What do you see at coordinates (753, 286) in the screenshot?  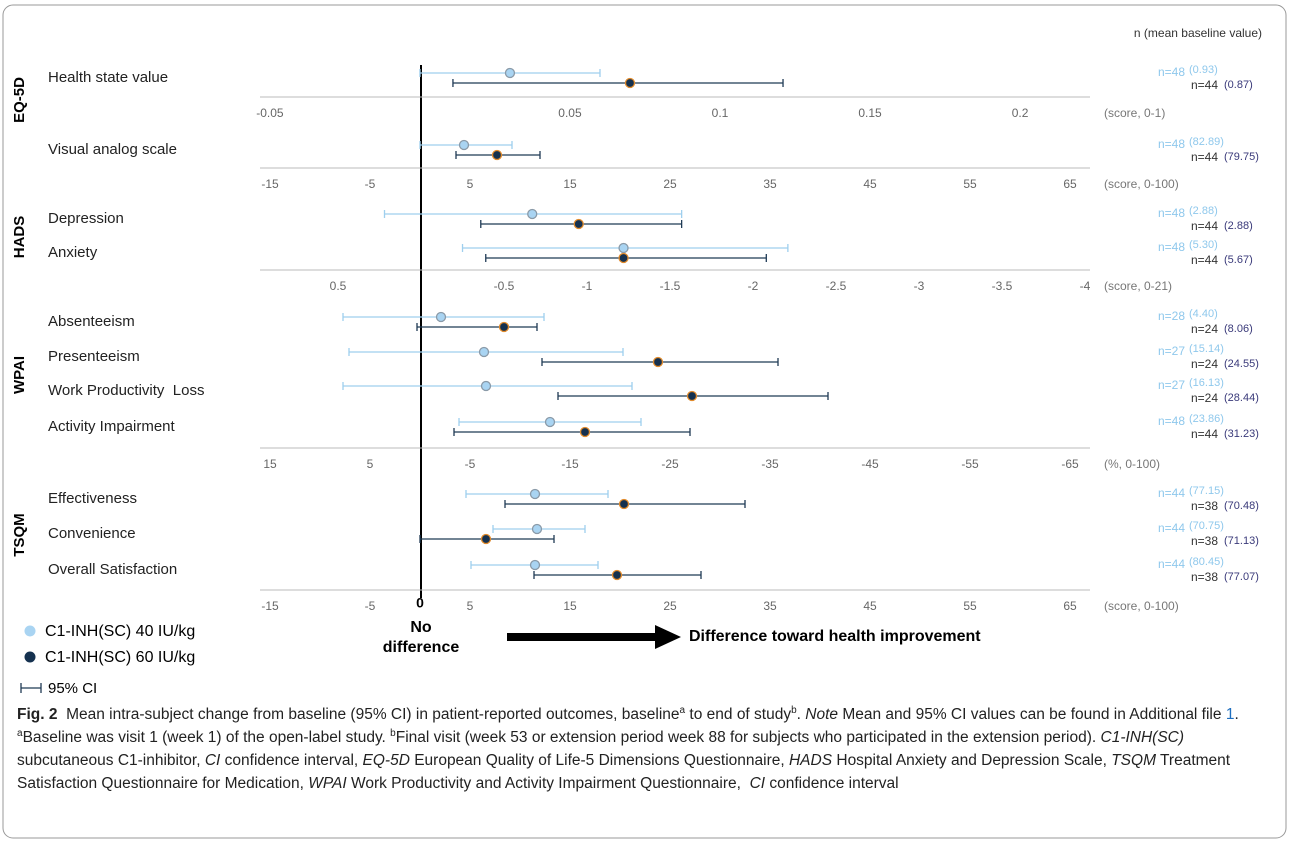 I see `x-tick-label: -2` at bounding box center [753, 286].